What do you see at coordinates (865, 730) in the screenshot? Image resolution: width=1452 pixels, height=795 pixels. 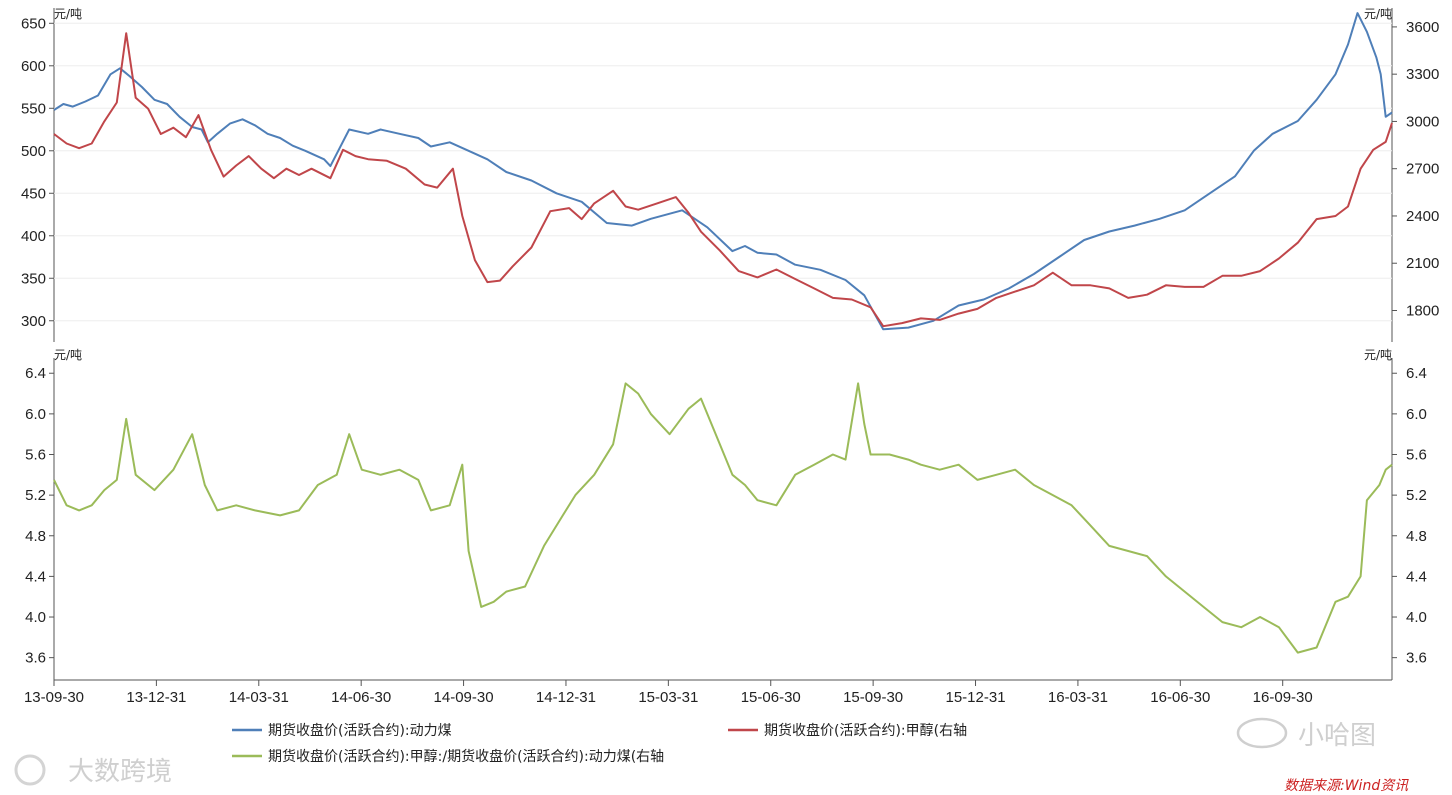 I see `legend-label-methanol: 期货收盘价(活跃合约):甲醇(右轴` at bounding box center [865, 730].